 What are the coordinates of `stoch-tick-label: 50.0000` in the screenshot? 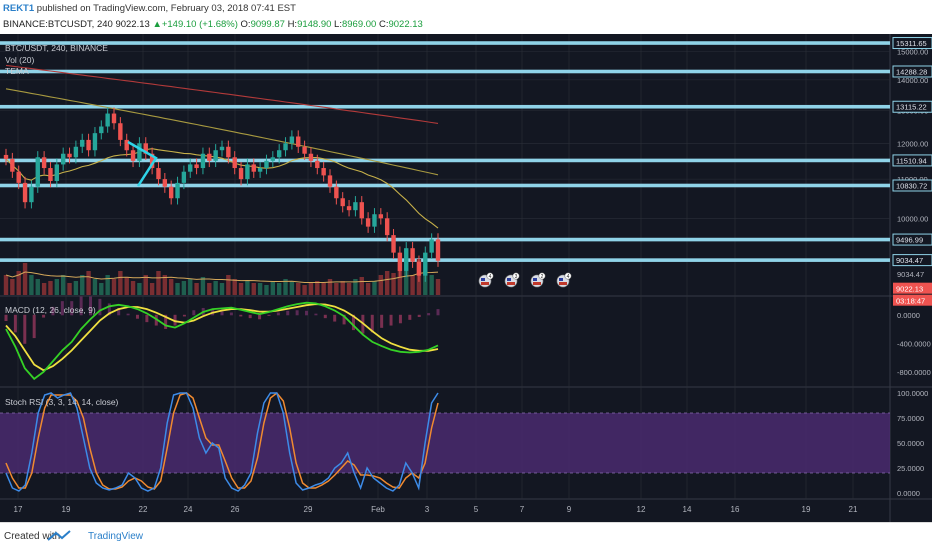 It's located at (910, 443).